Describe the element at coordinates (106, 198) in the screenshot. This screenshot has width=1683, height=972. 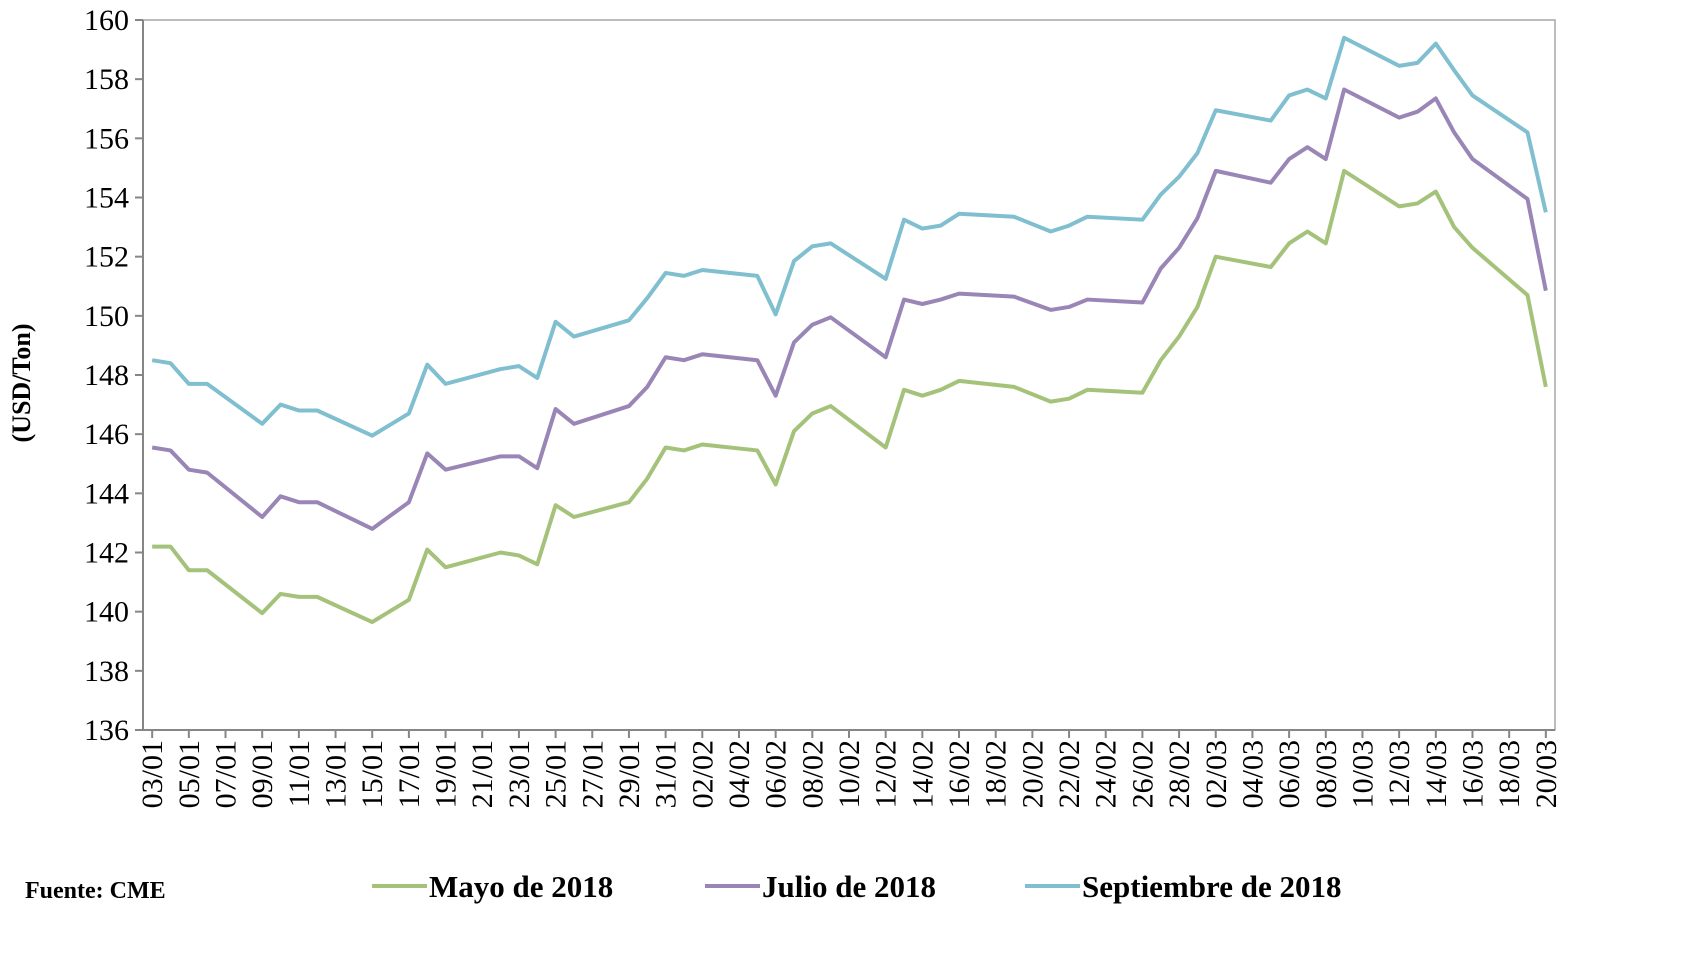
I see `y-tick-label: 154` at that location.